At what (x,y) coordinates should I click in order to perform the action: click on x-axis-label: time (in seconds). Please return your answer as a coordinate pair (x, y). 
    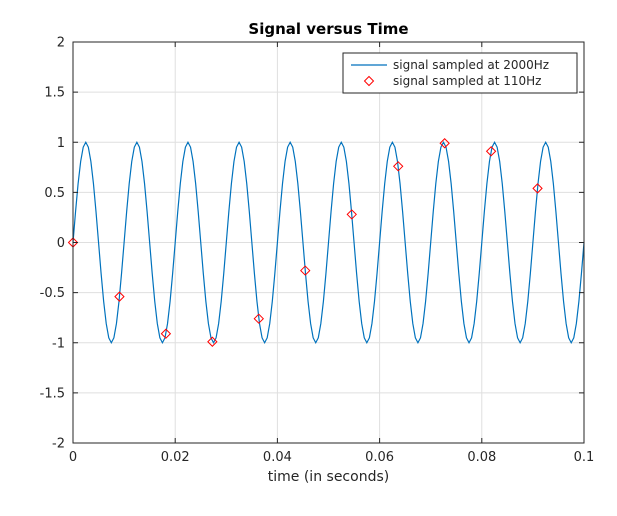
    Looking at the image, I should click on (328, 477).